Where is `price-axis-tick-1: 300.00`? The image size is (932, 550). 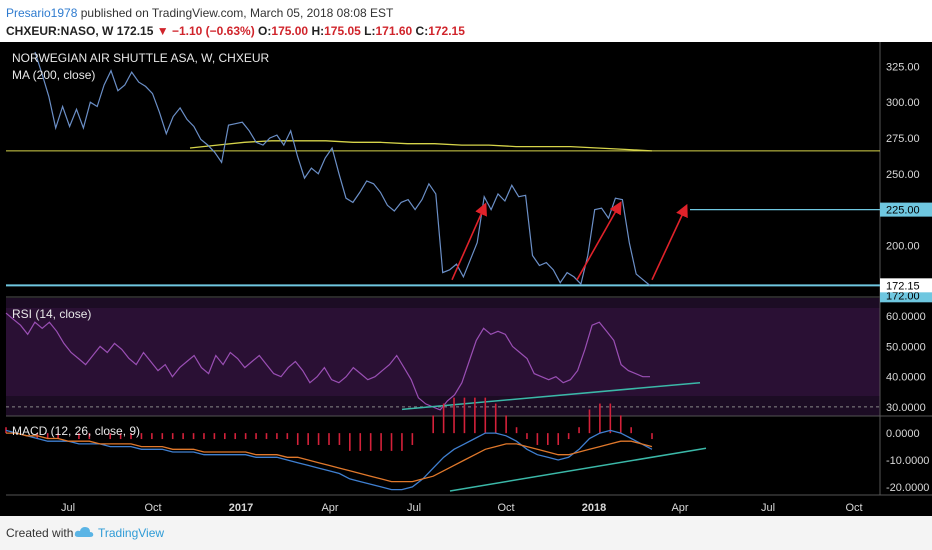 price-axis-tick-1: 300.00 is located at coordinates (903, 103).